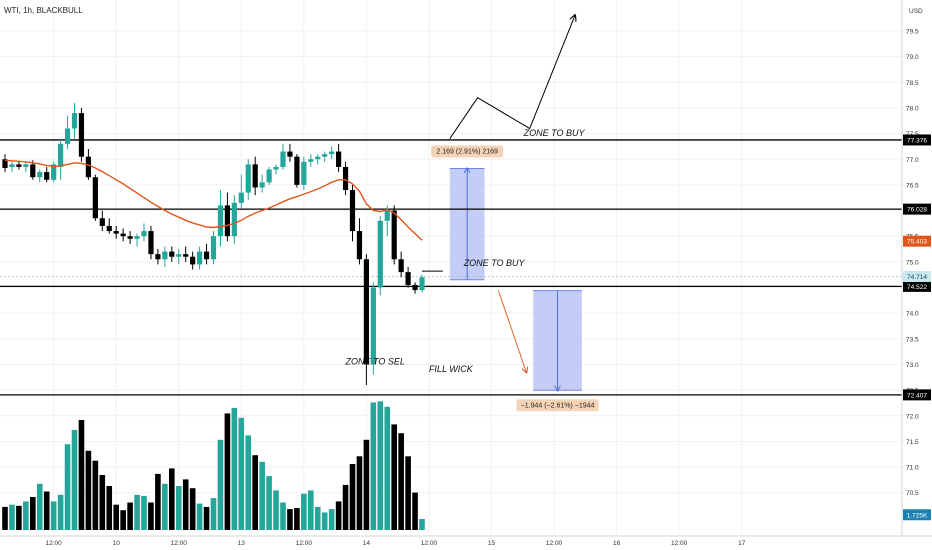 The width and height of the screenshot is (932, 550). I want to click on y-tick-label: 78.5, so click(912, 83).